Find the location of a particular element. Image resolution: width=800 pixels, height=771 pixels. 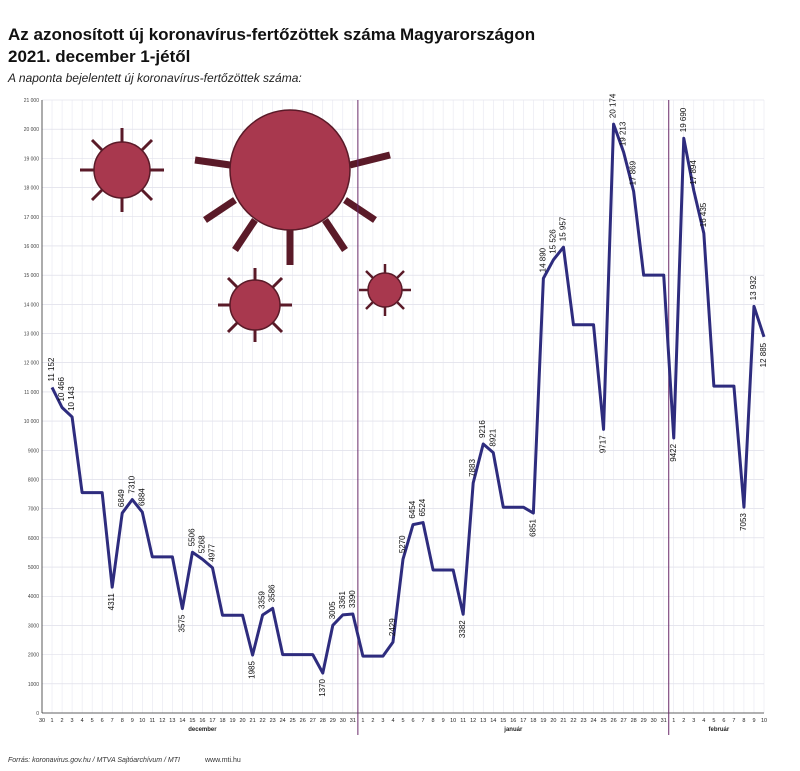

data-label: 8921 is located at coordinates (492, 437).